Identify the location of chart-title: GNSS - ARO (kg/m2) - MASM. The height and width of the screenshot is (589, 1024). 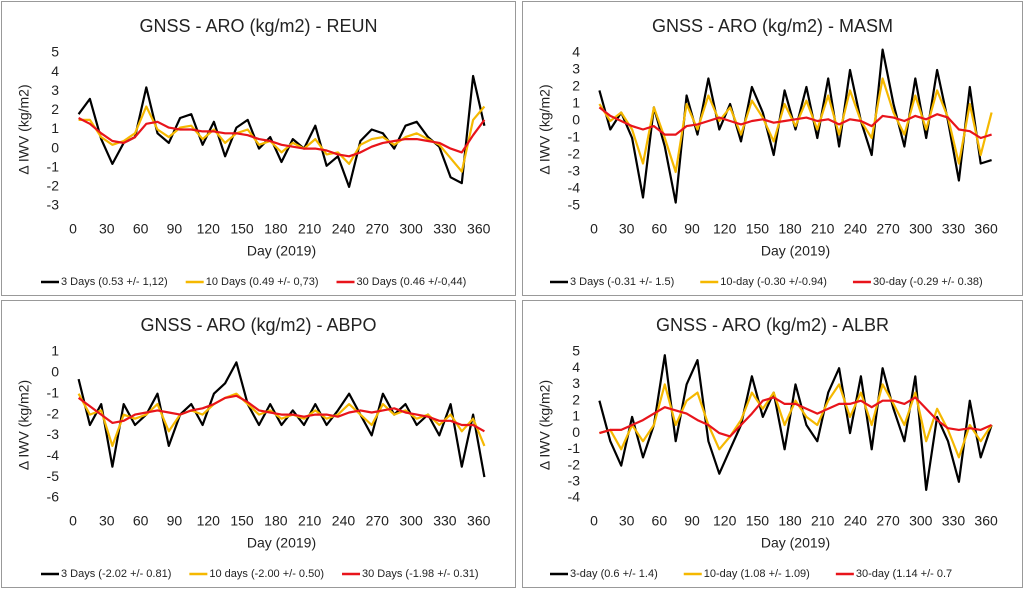
(772, 26).